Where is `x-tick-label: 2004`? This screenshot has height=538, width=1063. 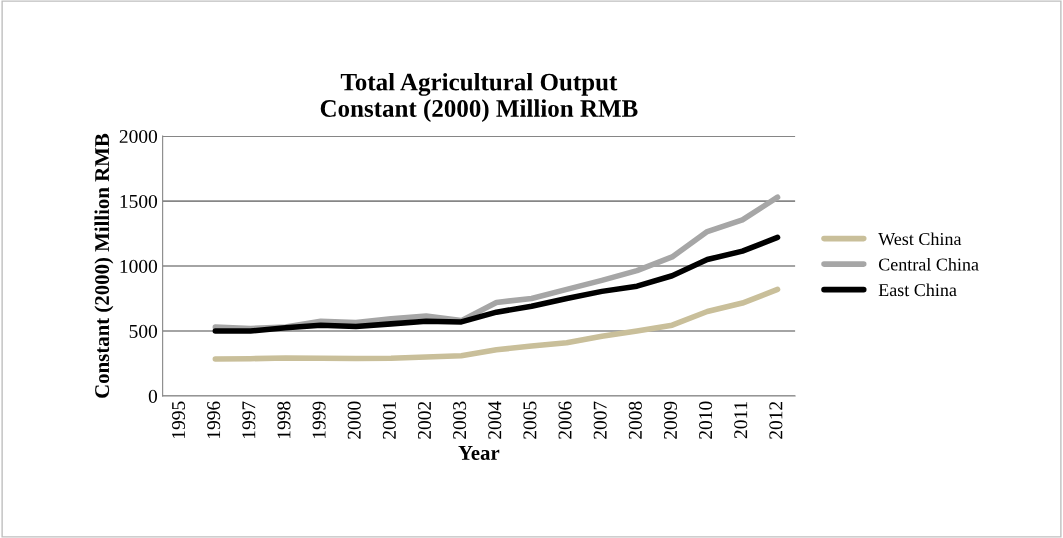 x-tick-label: 2004 is located at coordinates (495, 420).